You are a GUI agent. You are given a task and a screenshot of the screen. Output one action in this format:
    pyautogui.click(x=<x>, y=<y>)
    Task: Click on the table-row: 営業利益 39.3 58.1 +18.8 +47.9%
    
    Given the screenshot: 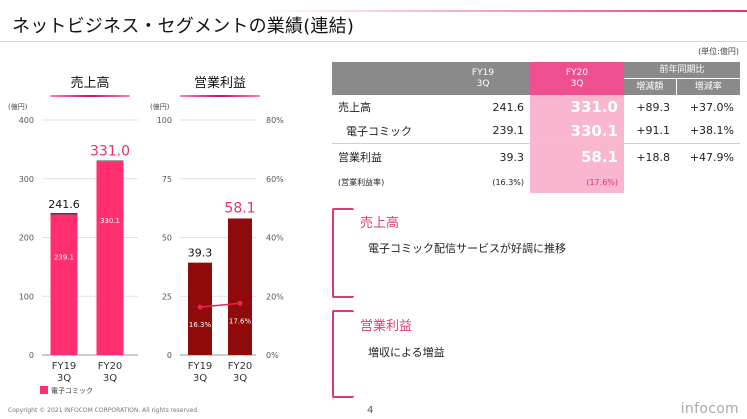 What is the action you would take?
    pyautogui.click(x=536, y=156)
    